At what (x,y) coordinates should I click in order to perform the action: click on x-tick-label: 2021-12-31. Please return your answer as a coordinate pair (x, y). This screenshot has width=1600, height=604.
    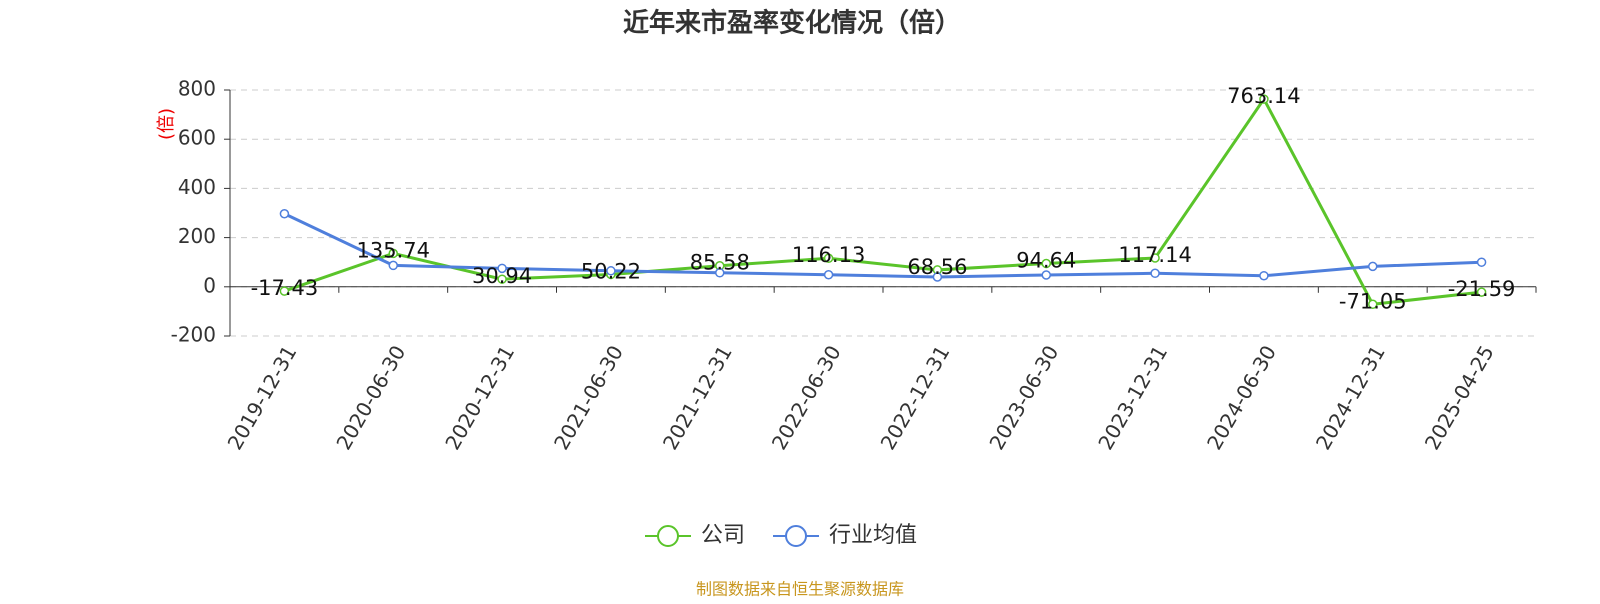
    Looking at the image, I should click on (697, 397).